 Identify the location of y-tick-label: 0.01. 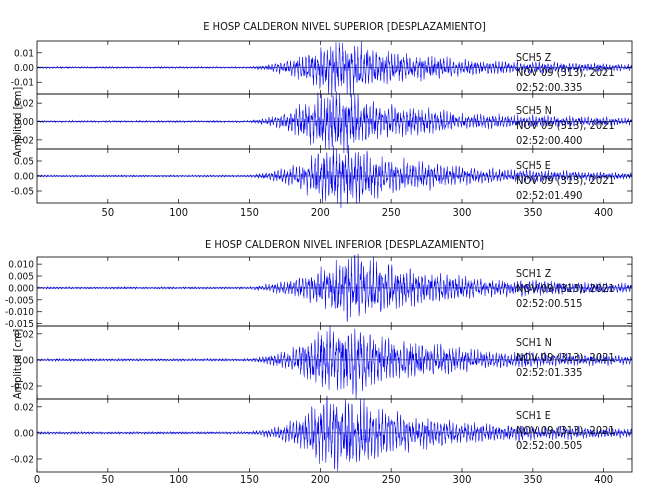
(24, 53).